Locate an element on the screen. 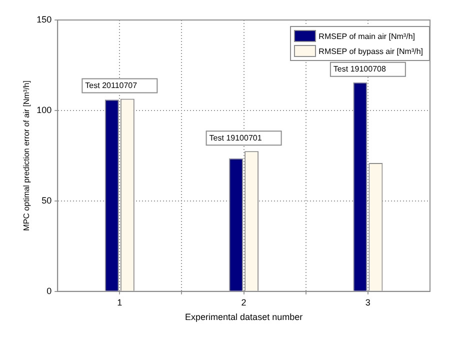 The image size is (474, 344). legend-label: RMSEP of main air [Nm³/h] is located at coordinates (366, 36).